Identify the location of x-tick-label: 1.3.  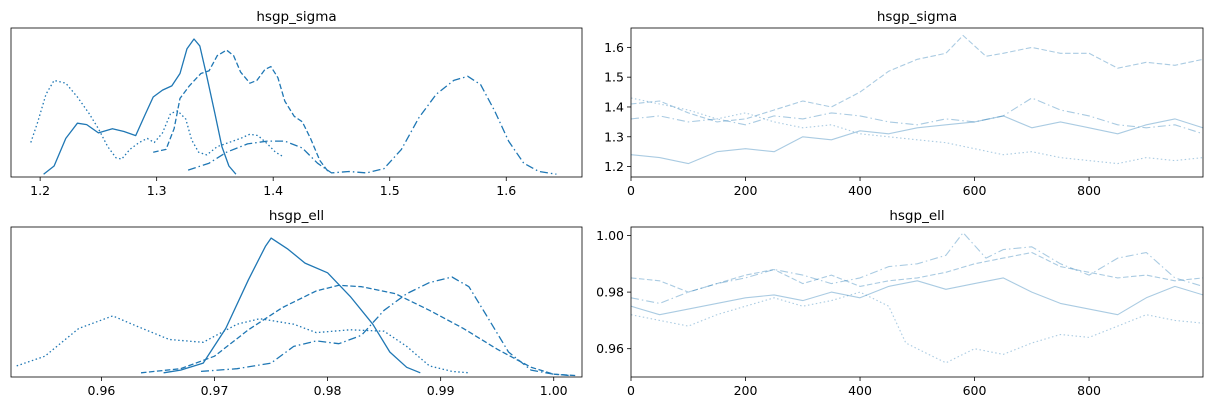
(157, 190).